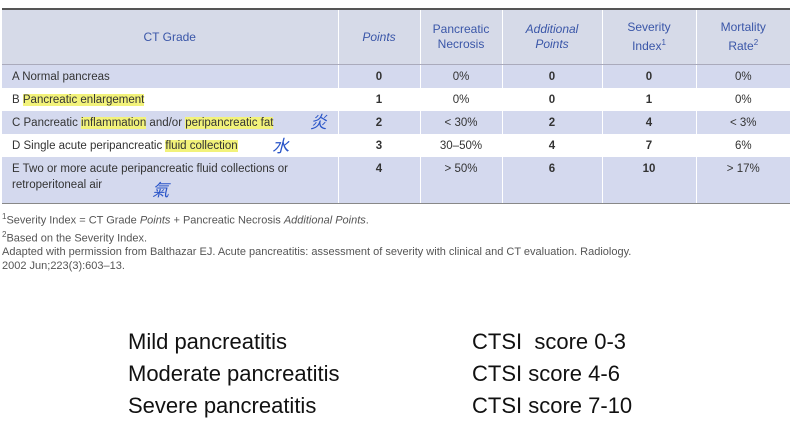 The height and width of the screenshot is (430, 794). Describe the element at coordinates (83, 99) in the screenshot. I see `highlighted-text: Pancreatic enlargement` at that location.